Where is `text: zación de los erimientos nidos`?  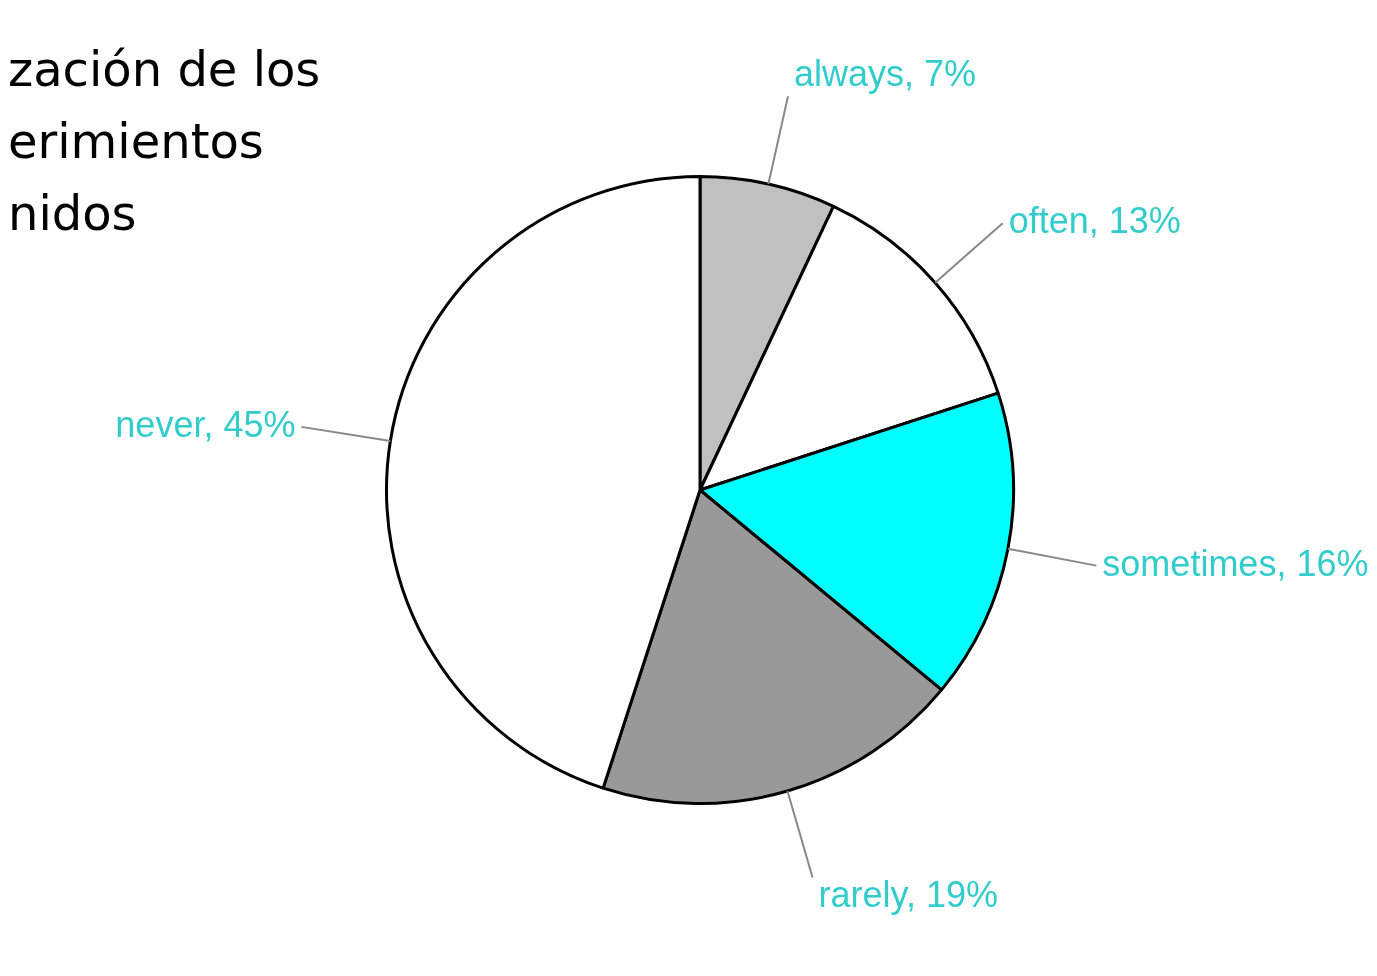
text: zación de los erimientos nidos is located at coordinates (164, 141).